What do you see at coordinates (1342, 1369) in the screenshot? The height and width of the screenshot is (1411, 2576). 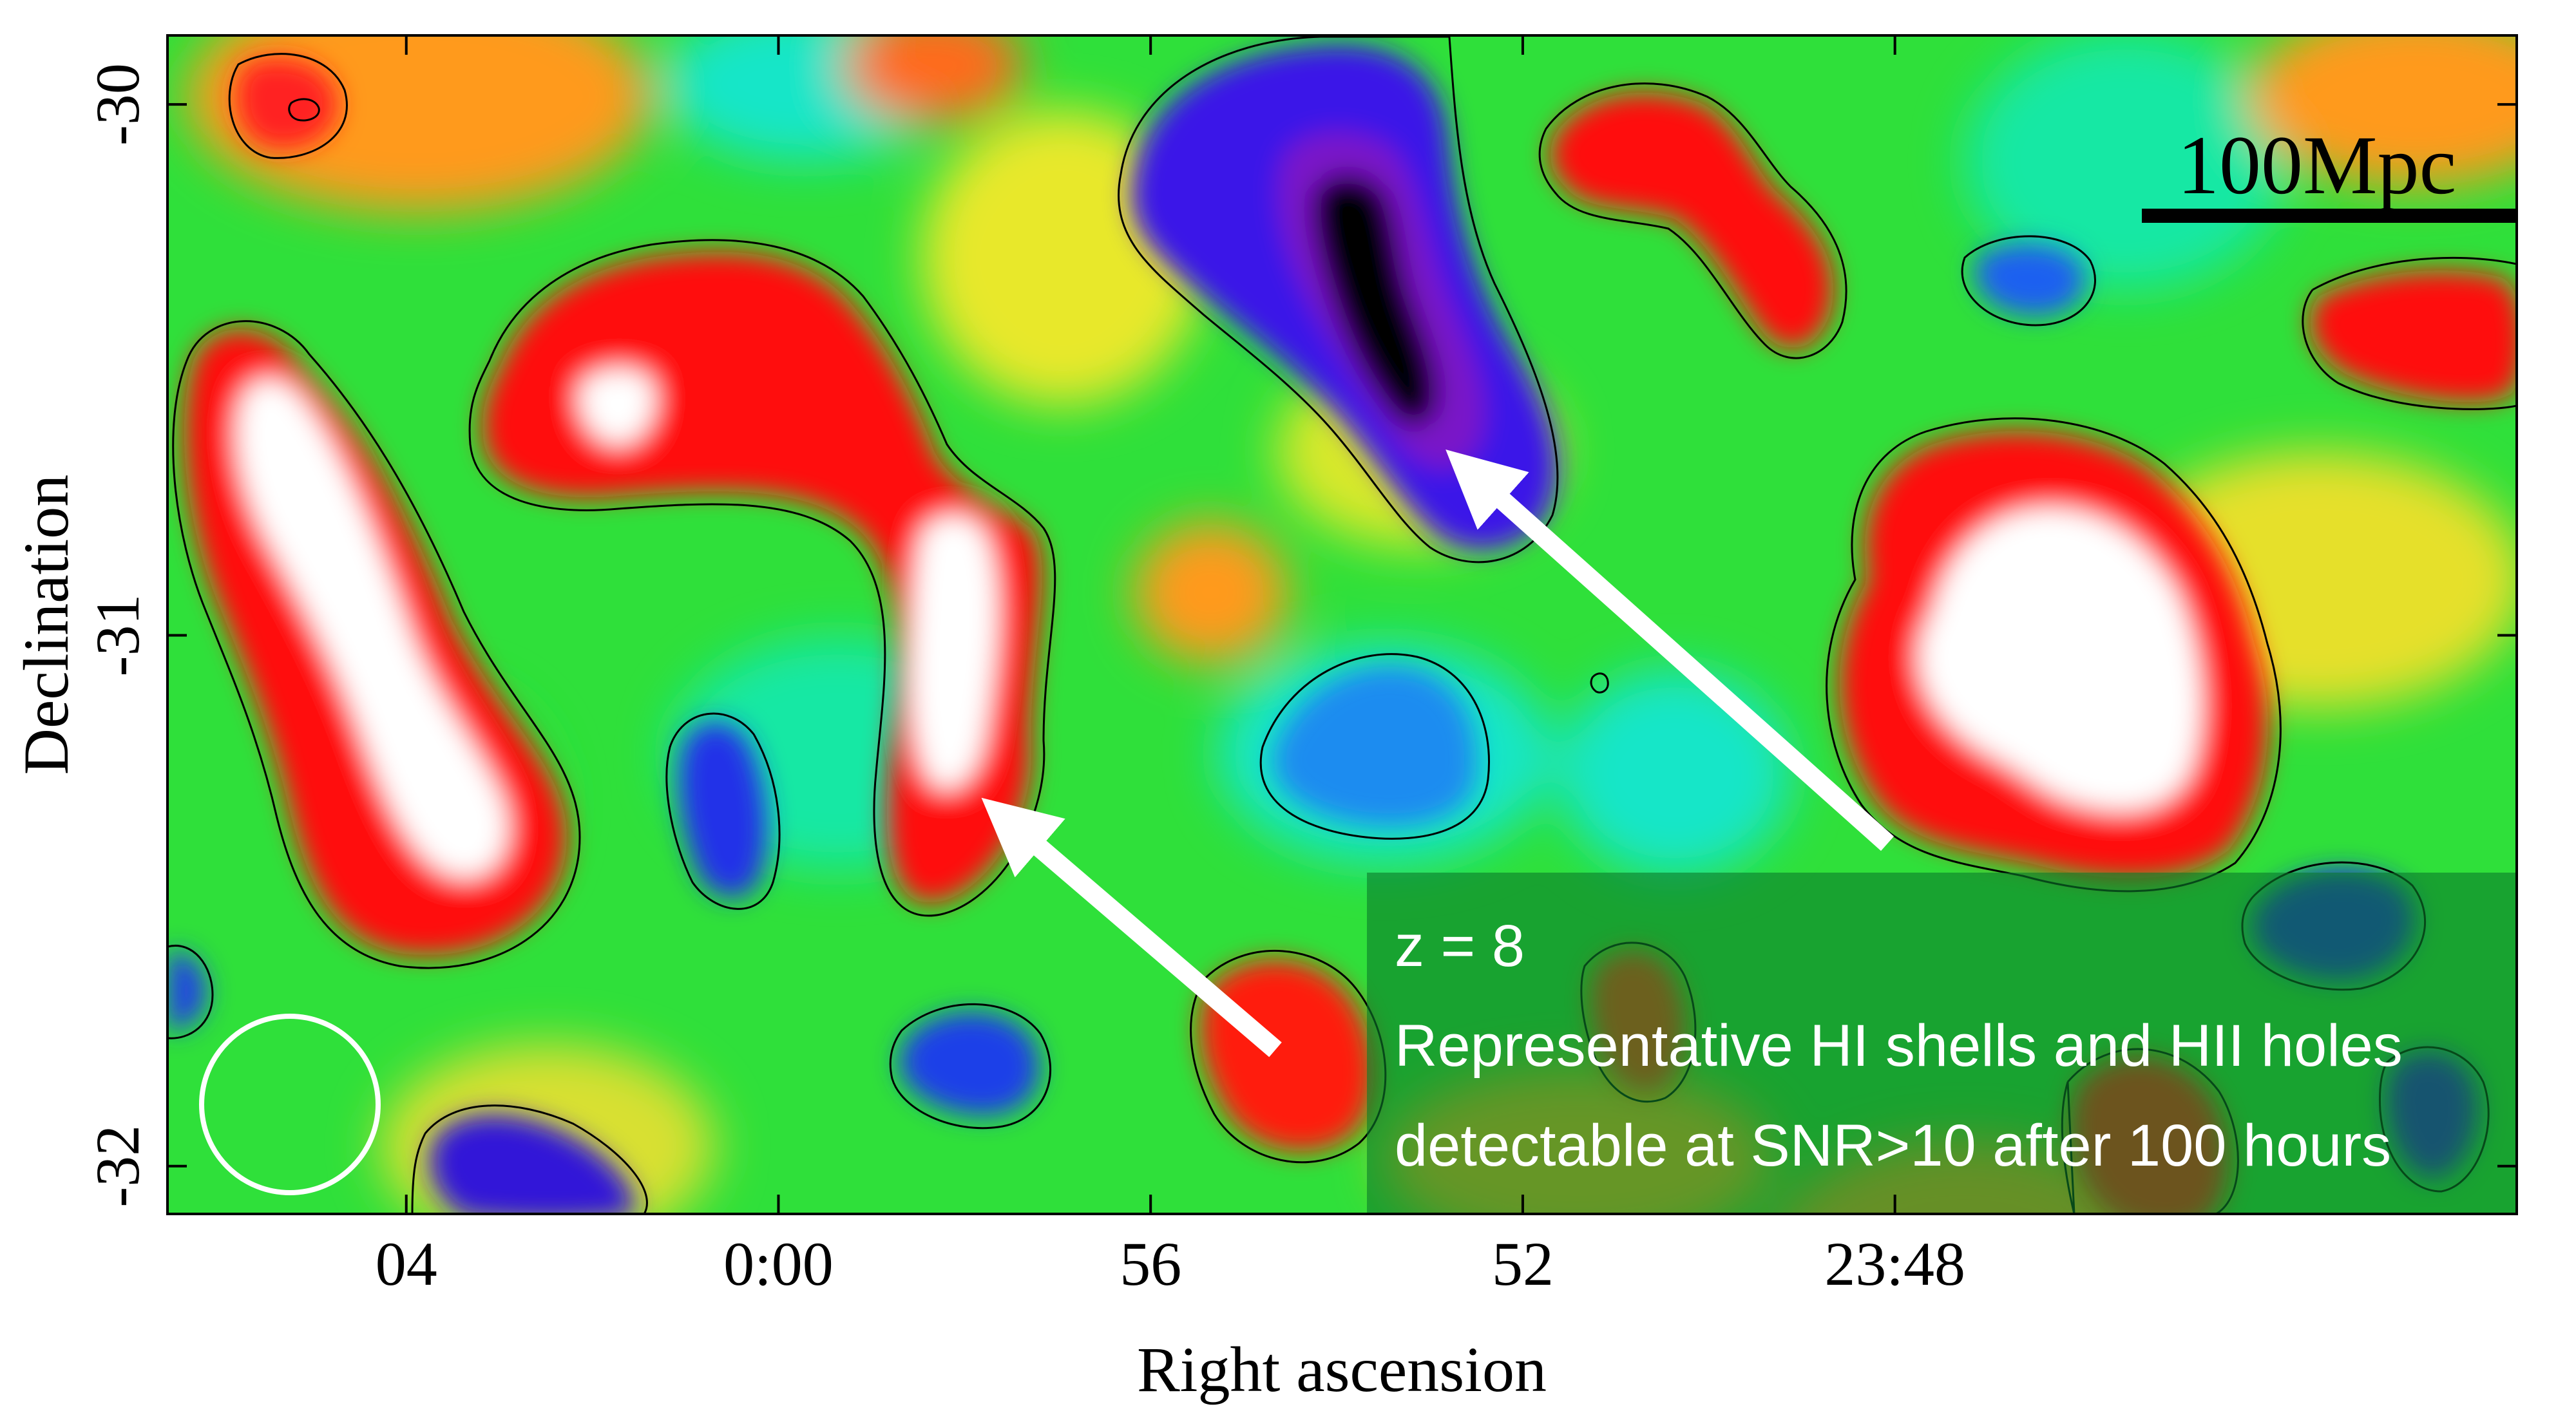 I see `x-axis-label: Right ascension` at bounding box center [1342, 1369].